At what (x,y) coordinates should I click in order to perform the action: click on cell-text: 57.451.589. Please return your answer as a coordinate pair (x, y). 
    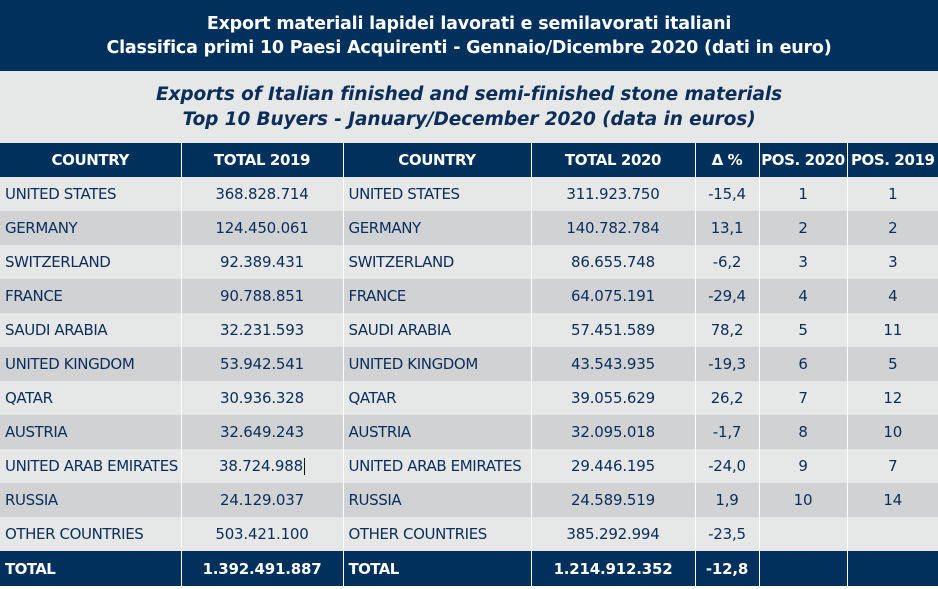
    Looking at the image, I should click on (613, 330).